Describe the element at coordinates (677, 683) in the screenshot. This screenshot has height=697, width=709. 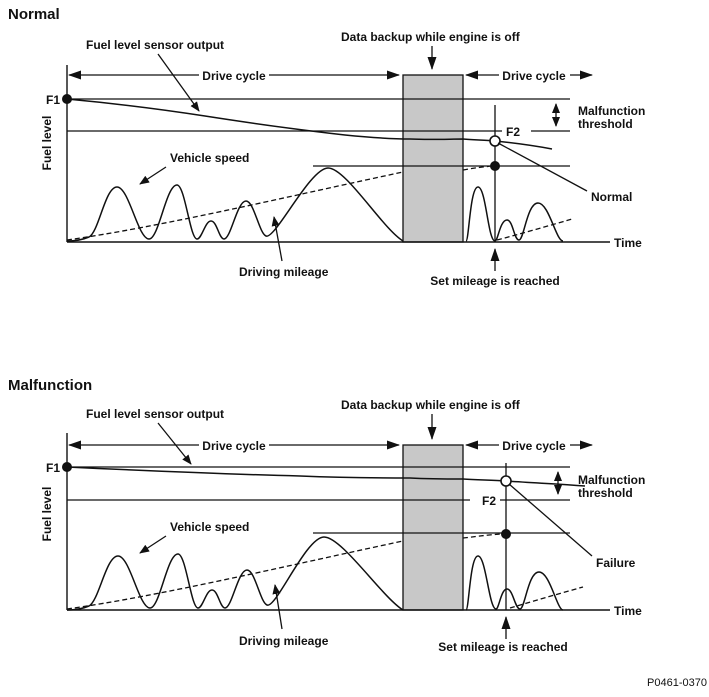
I see `figure-id: P0461-0370` at that location.